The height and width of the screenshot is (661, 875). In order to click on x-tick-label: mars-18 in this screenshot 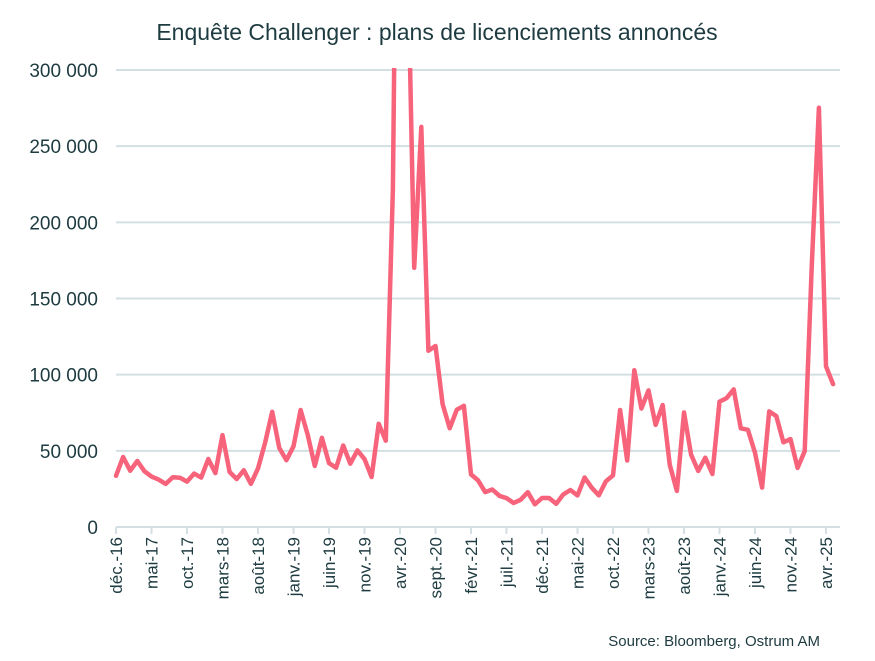, I will do `click(223, 568)`.